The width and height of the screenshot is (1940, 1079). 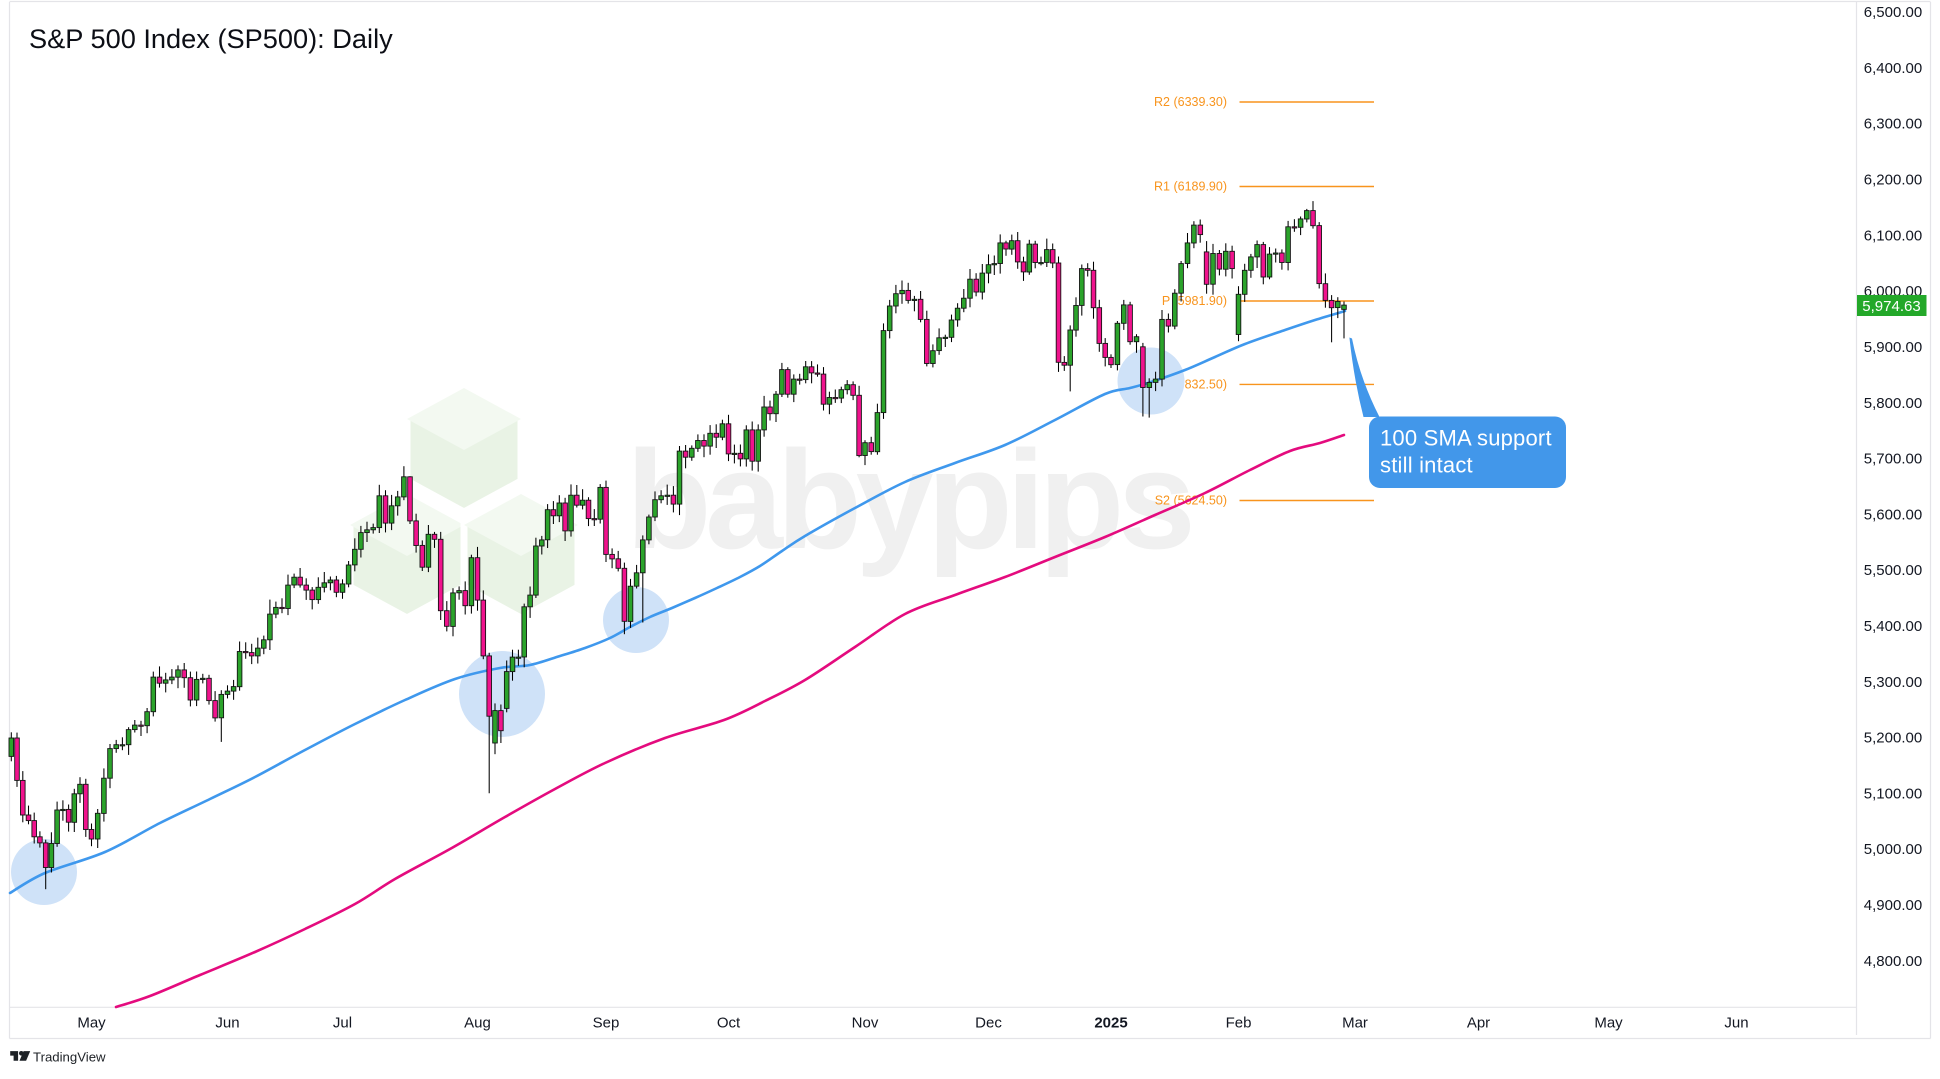 I want to click on svg-text: 5,000.00, so click(x=1893, y=849).